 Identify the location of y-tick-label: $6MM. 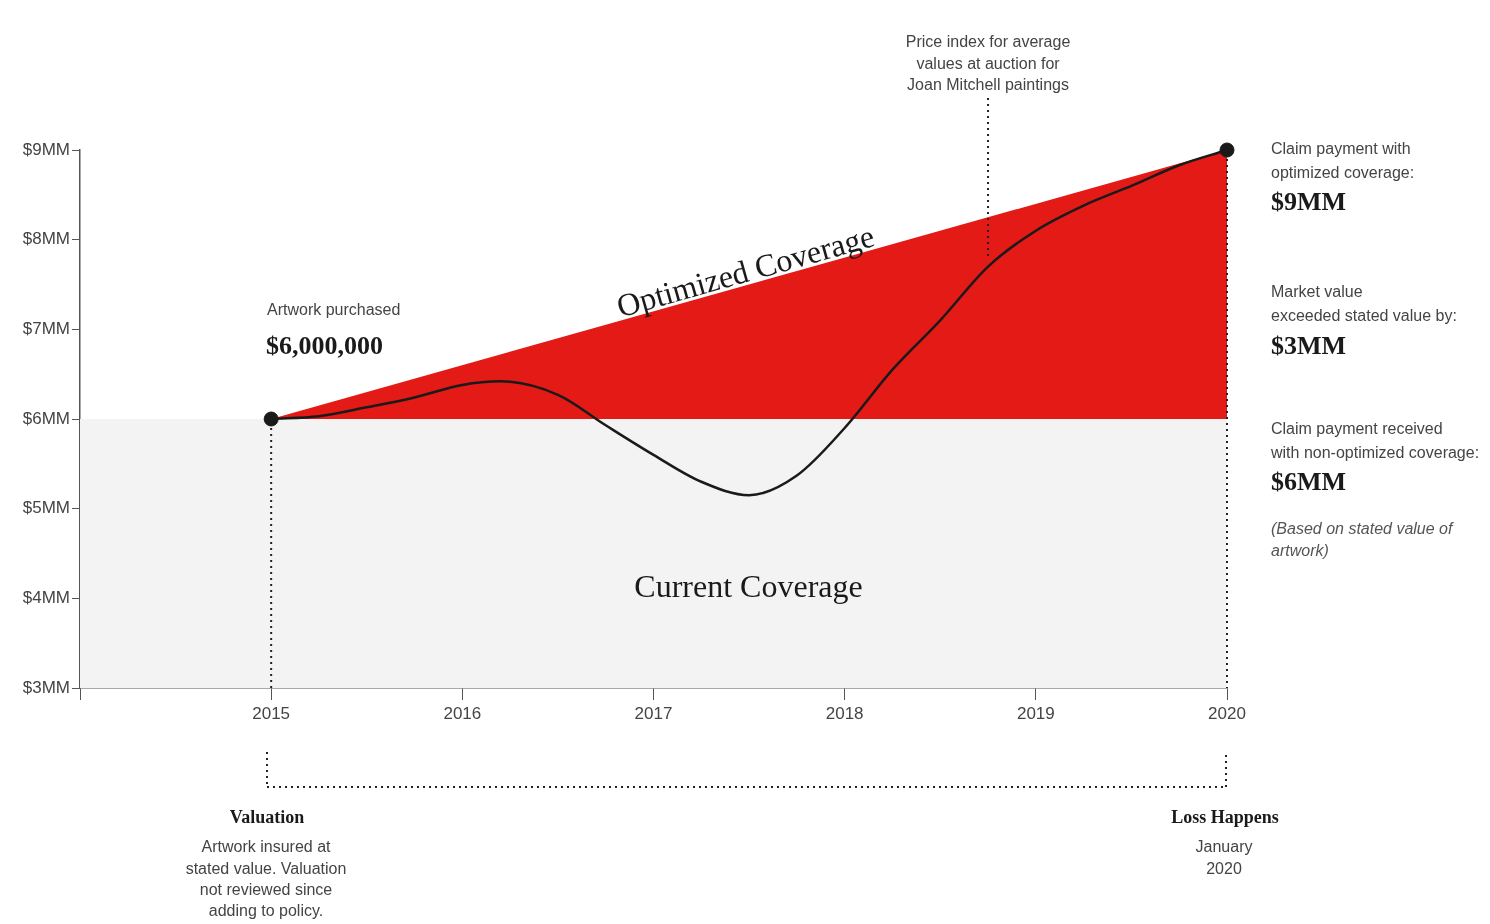
(46, 418).